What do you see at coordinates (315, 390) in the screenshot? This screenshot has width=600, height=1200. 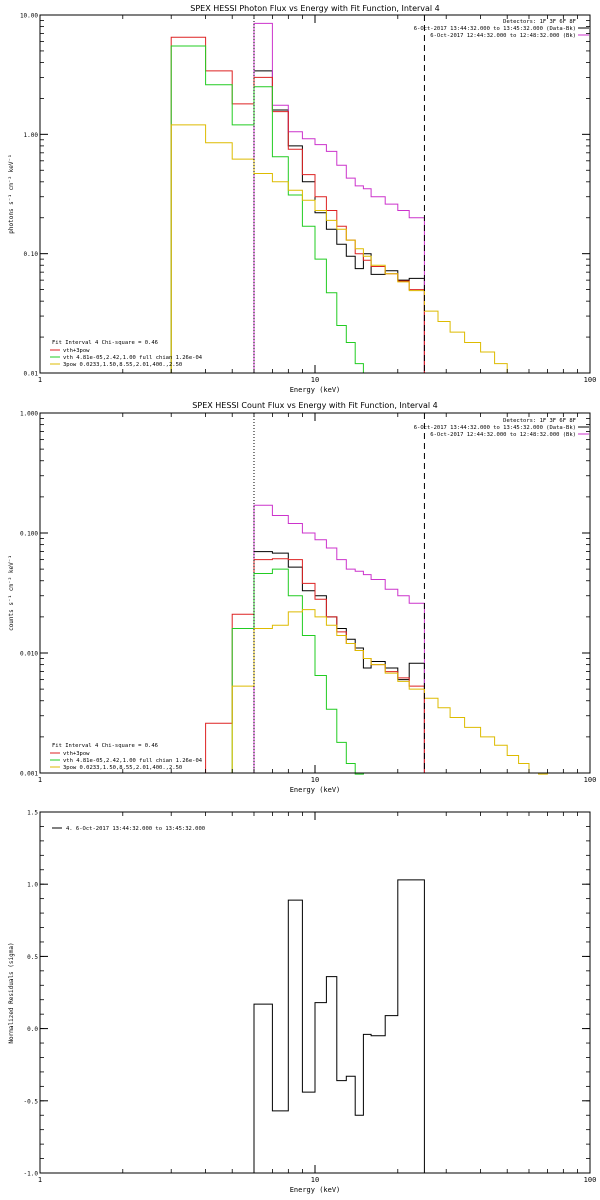 I see `photon-flux-xlabel: Energy (keV)` at bounding box center [315, 390].